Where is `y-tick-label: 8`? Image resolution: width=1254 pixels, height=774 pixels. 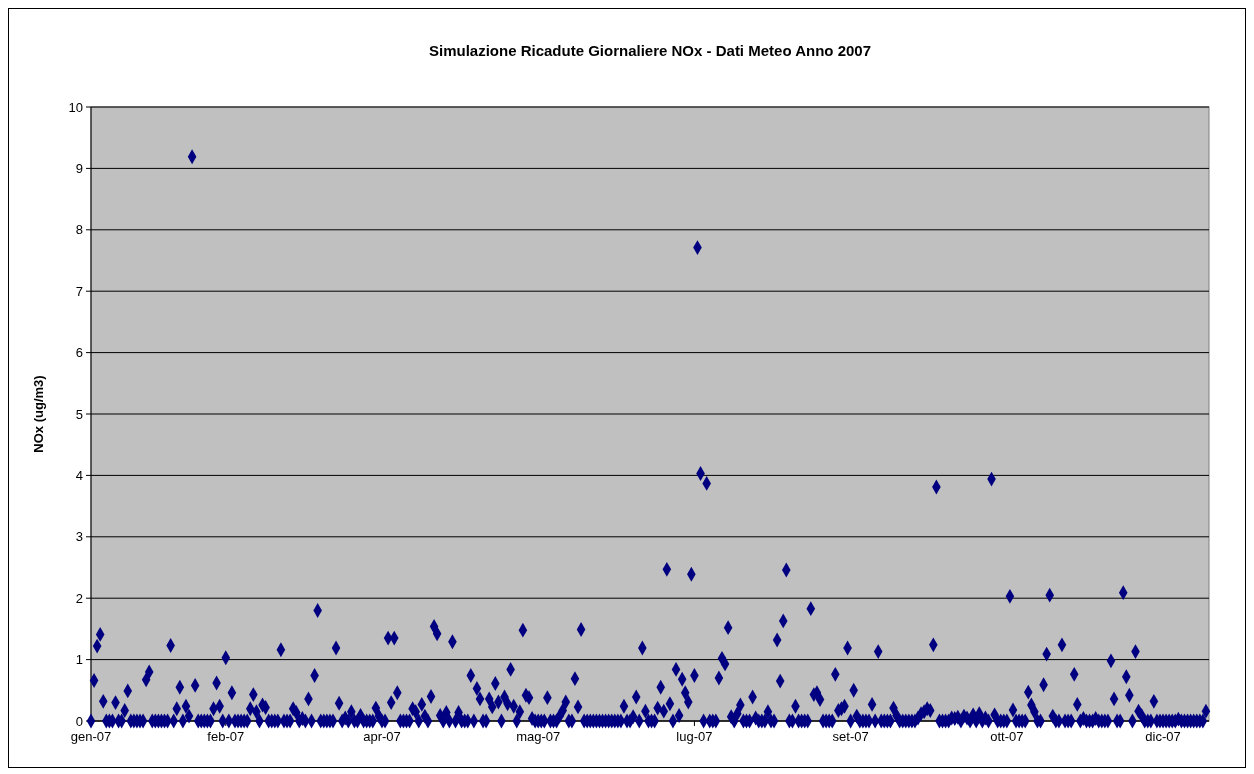 y-tick-label: 8 is located at coordinates (79, 230).